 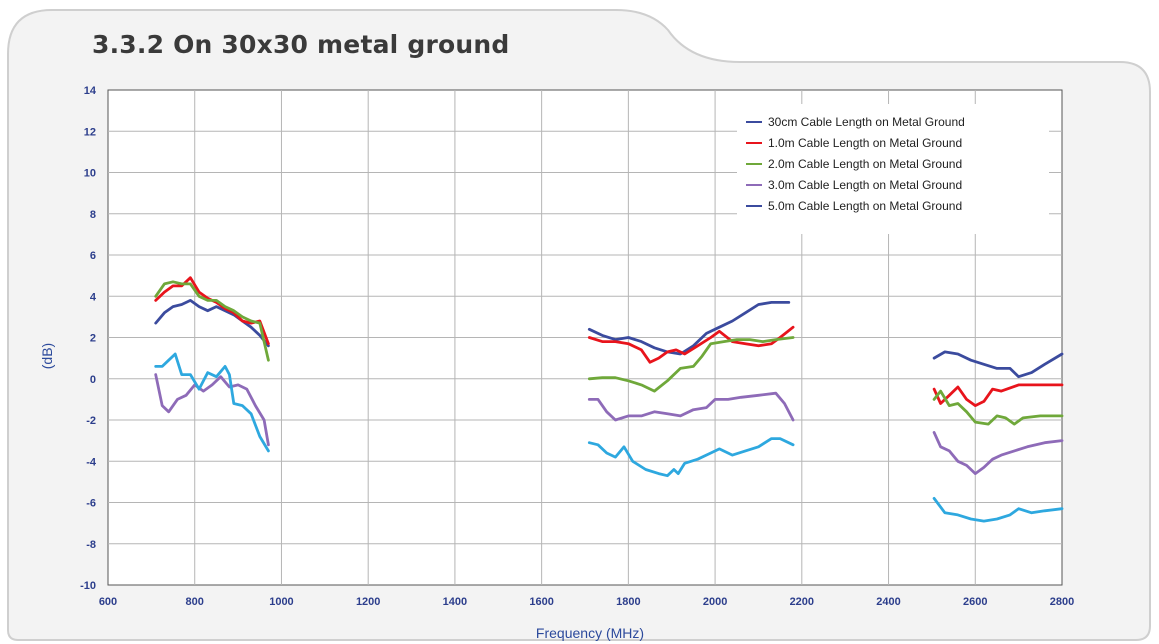 I want to click on y-tick-label: -6, so click(x=91, y=504).